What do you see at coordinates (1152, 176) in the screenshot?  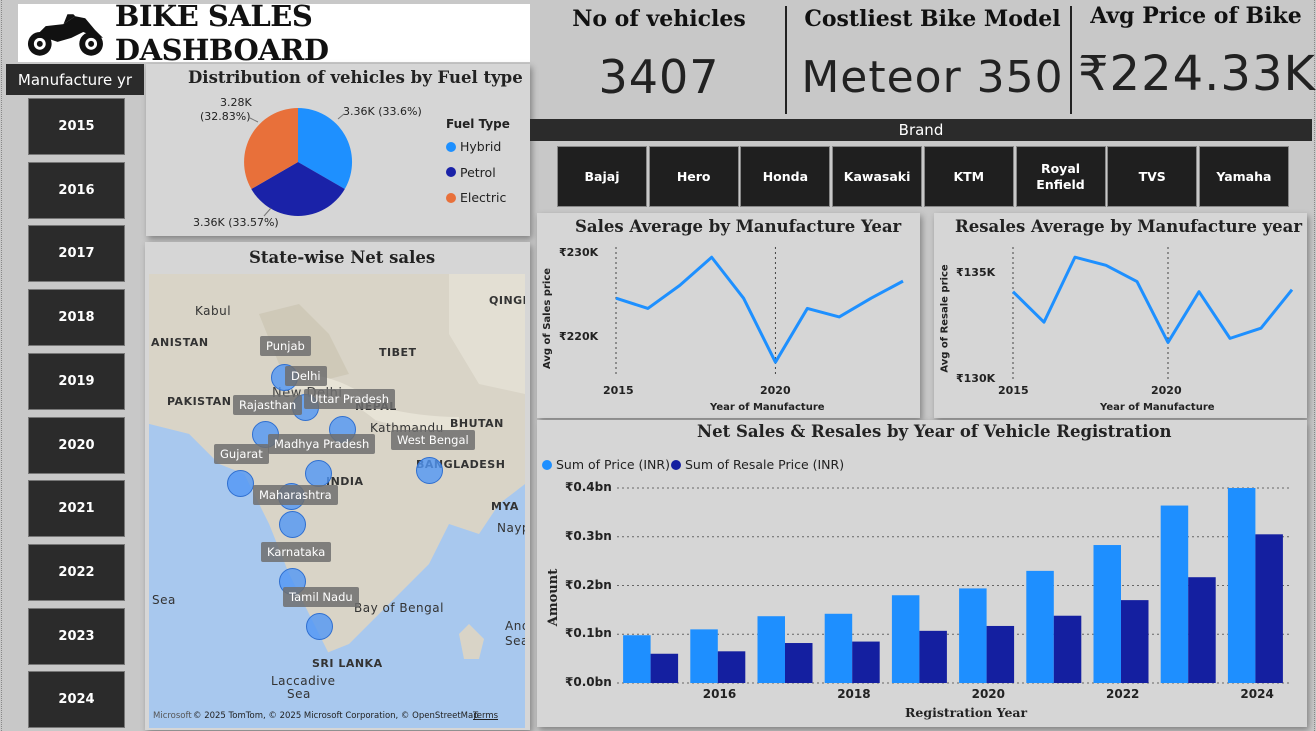 I see `brand-slicer-button: TVS` at bounding box center [1152, 176].